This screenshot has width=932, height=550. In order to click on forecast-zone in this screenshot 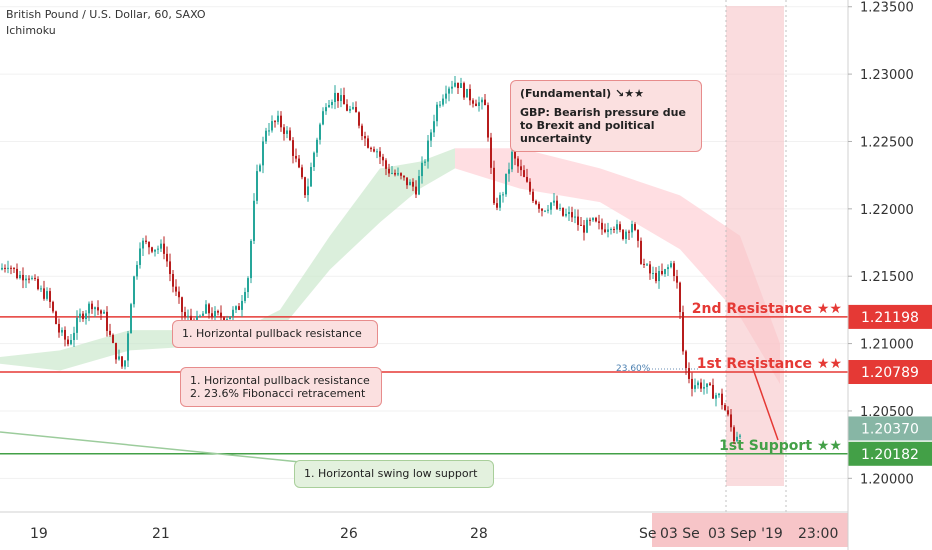, I will do `click(755, 246)`.